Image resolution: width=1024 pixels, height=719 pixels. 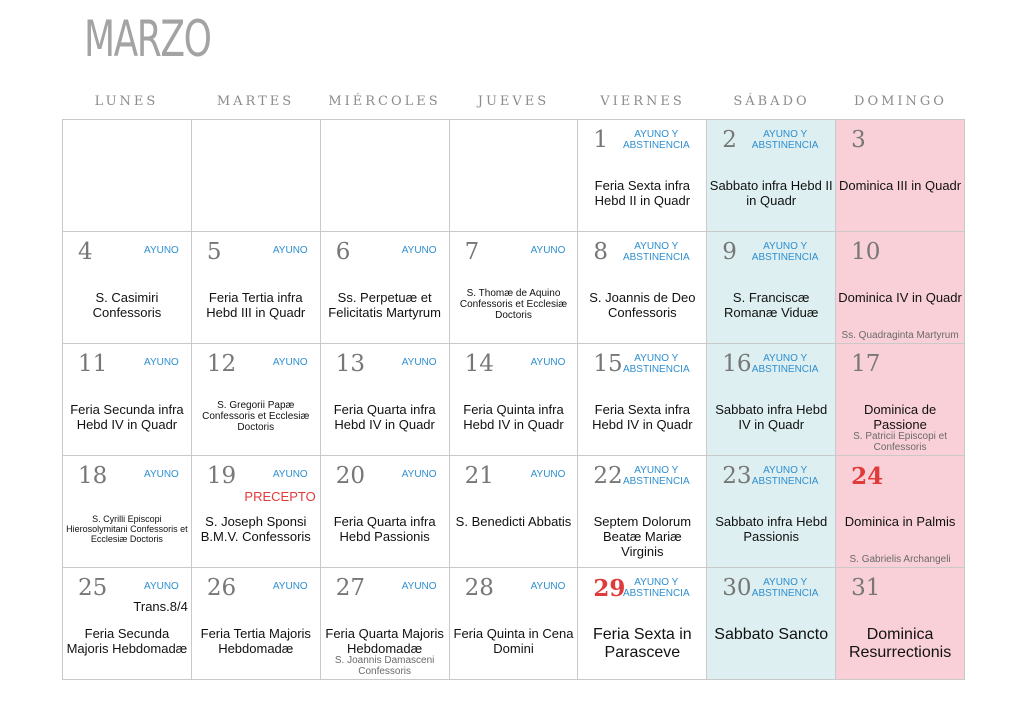 What do you see at coordinates (642, 305) in the screenshot?
I see `feast-name: S. Joannis de Deo Confessoris` at bounding box center [642, 305].